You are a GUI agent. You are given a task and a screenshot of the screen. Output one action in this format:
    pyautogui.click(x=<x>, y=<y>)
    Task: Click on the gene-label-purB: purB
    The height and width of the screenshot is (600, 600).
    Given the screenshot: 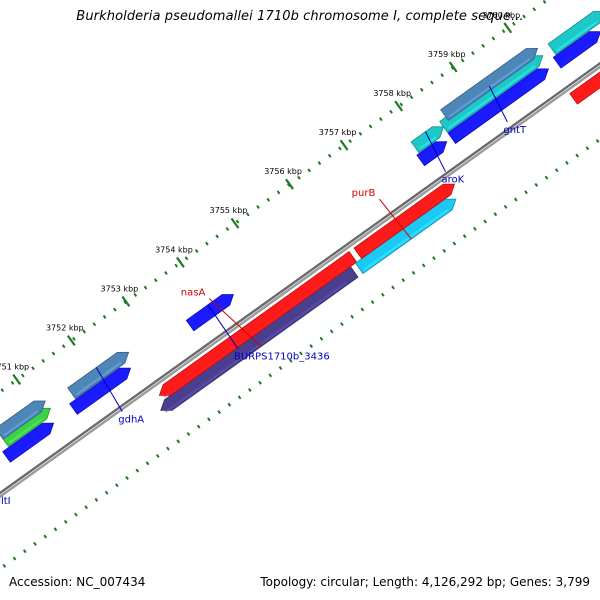 What is the action you would take?
    pyautogui.click(x=364, y=193)
    